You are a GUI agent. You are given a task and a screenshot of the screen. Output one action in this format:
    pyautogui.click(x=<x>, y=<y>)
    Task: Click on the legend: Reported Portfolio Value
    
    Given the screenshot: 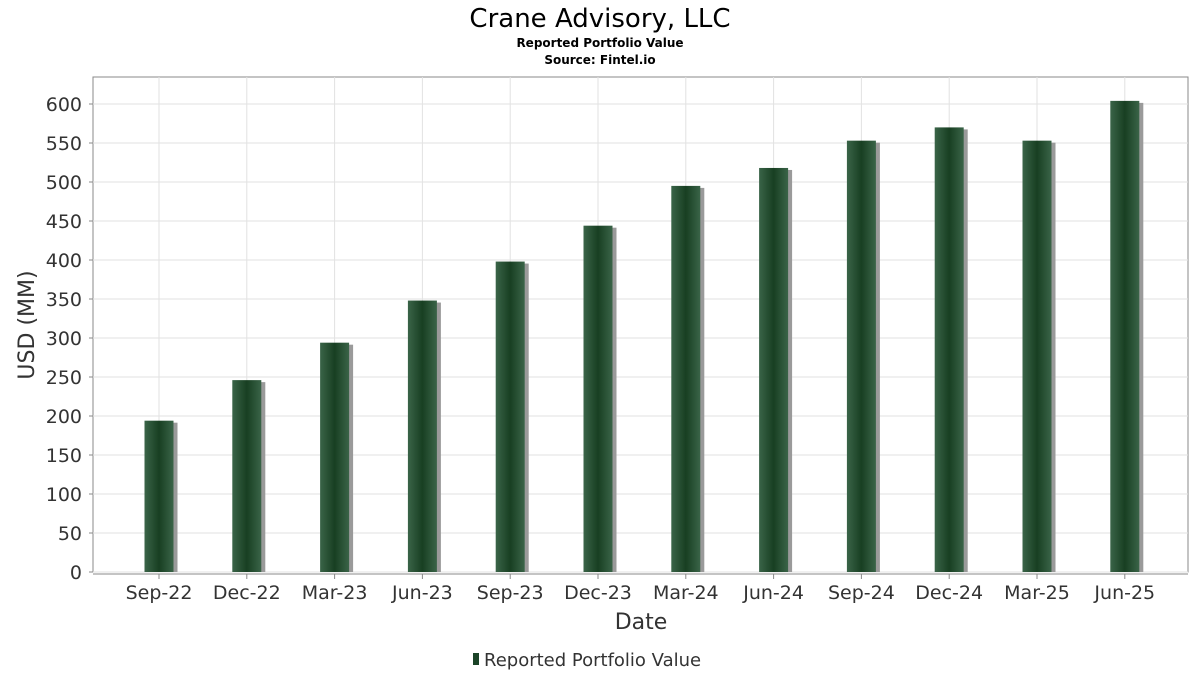 What is the action you would take?
    pyautogui.click(x=587, y=660)
    